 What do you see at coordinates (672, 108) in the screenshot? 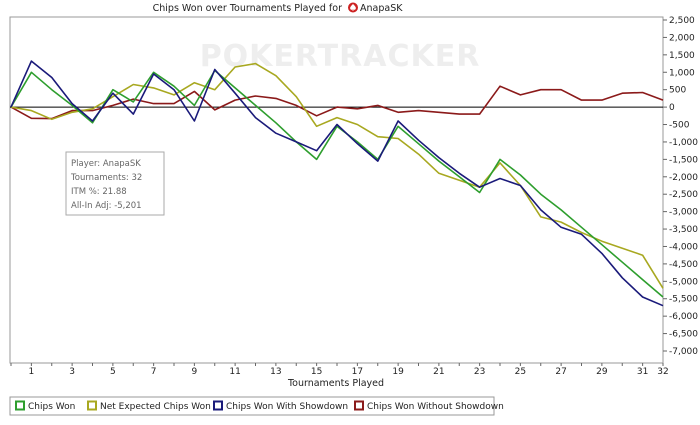
I see `y-tick-label: 0` at bounding box center [672, 108].